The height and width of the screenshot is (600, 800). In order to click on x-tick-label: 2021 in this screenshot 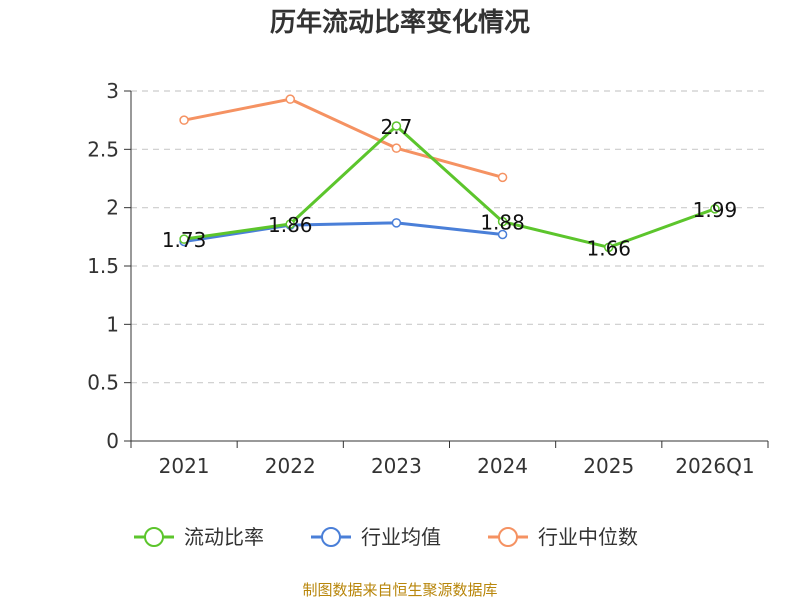, I will do `click(184, 466)`.